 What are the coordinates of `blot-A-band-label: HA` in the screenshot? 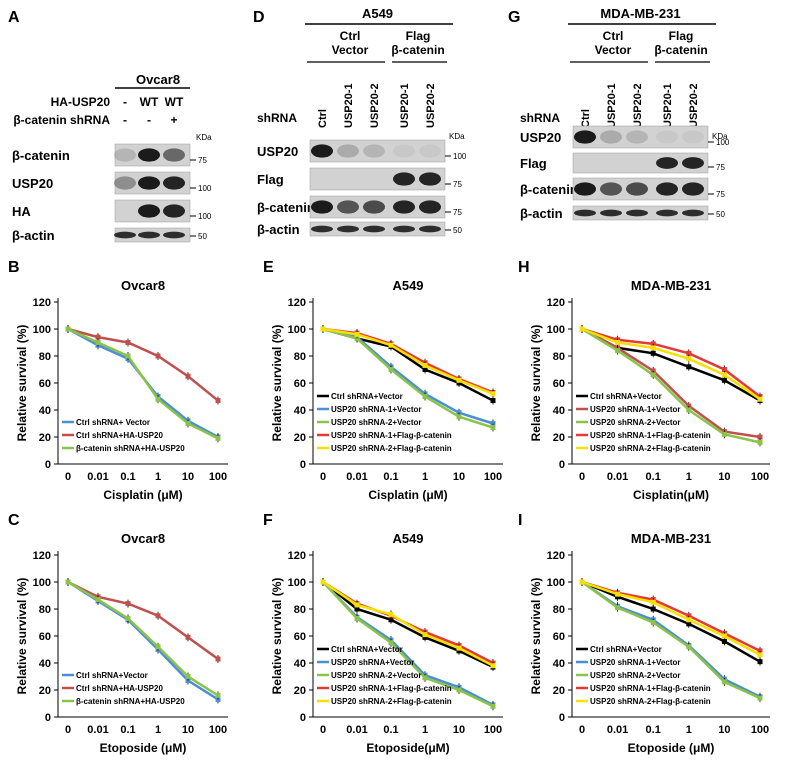 It's located at (21, 211).